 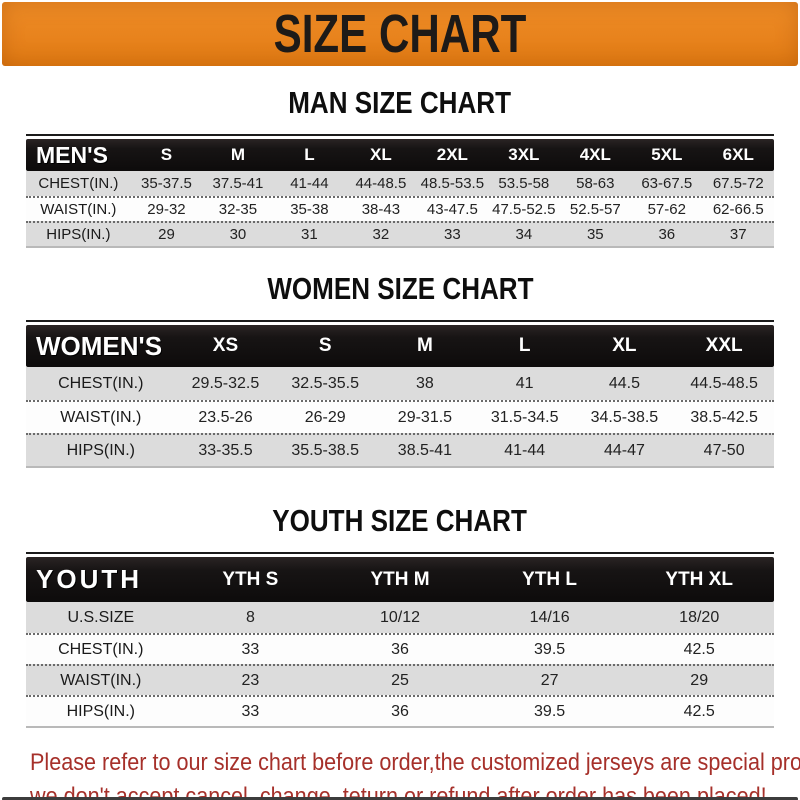 I want to click on table-cell: 48.5-53.5, so click(x=452, y=184).